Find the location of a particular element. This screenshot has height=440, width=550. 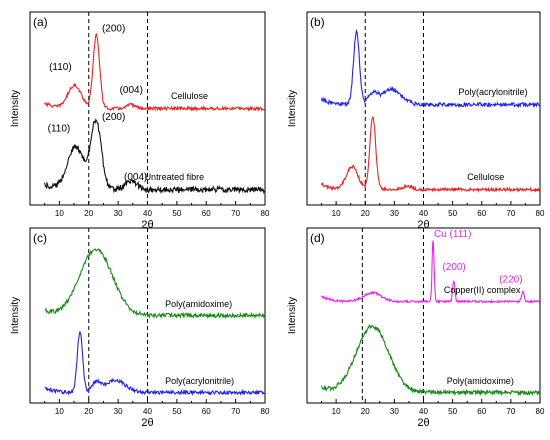

series-label: Copper(II) complex is located at coordinates (482, 290).